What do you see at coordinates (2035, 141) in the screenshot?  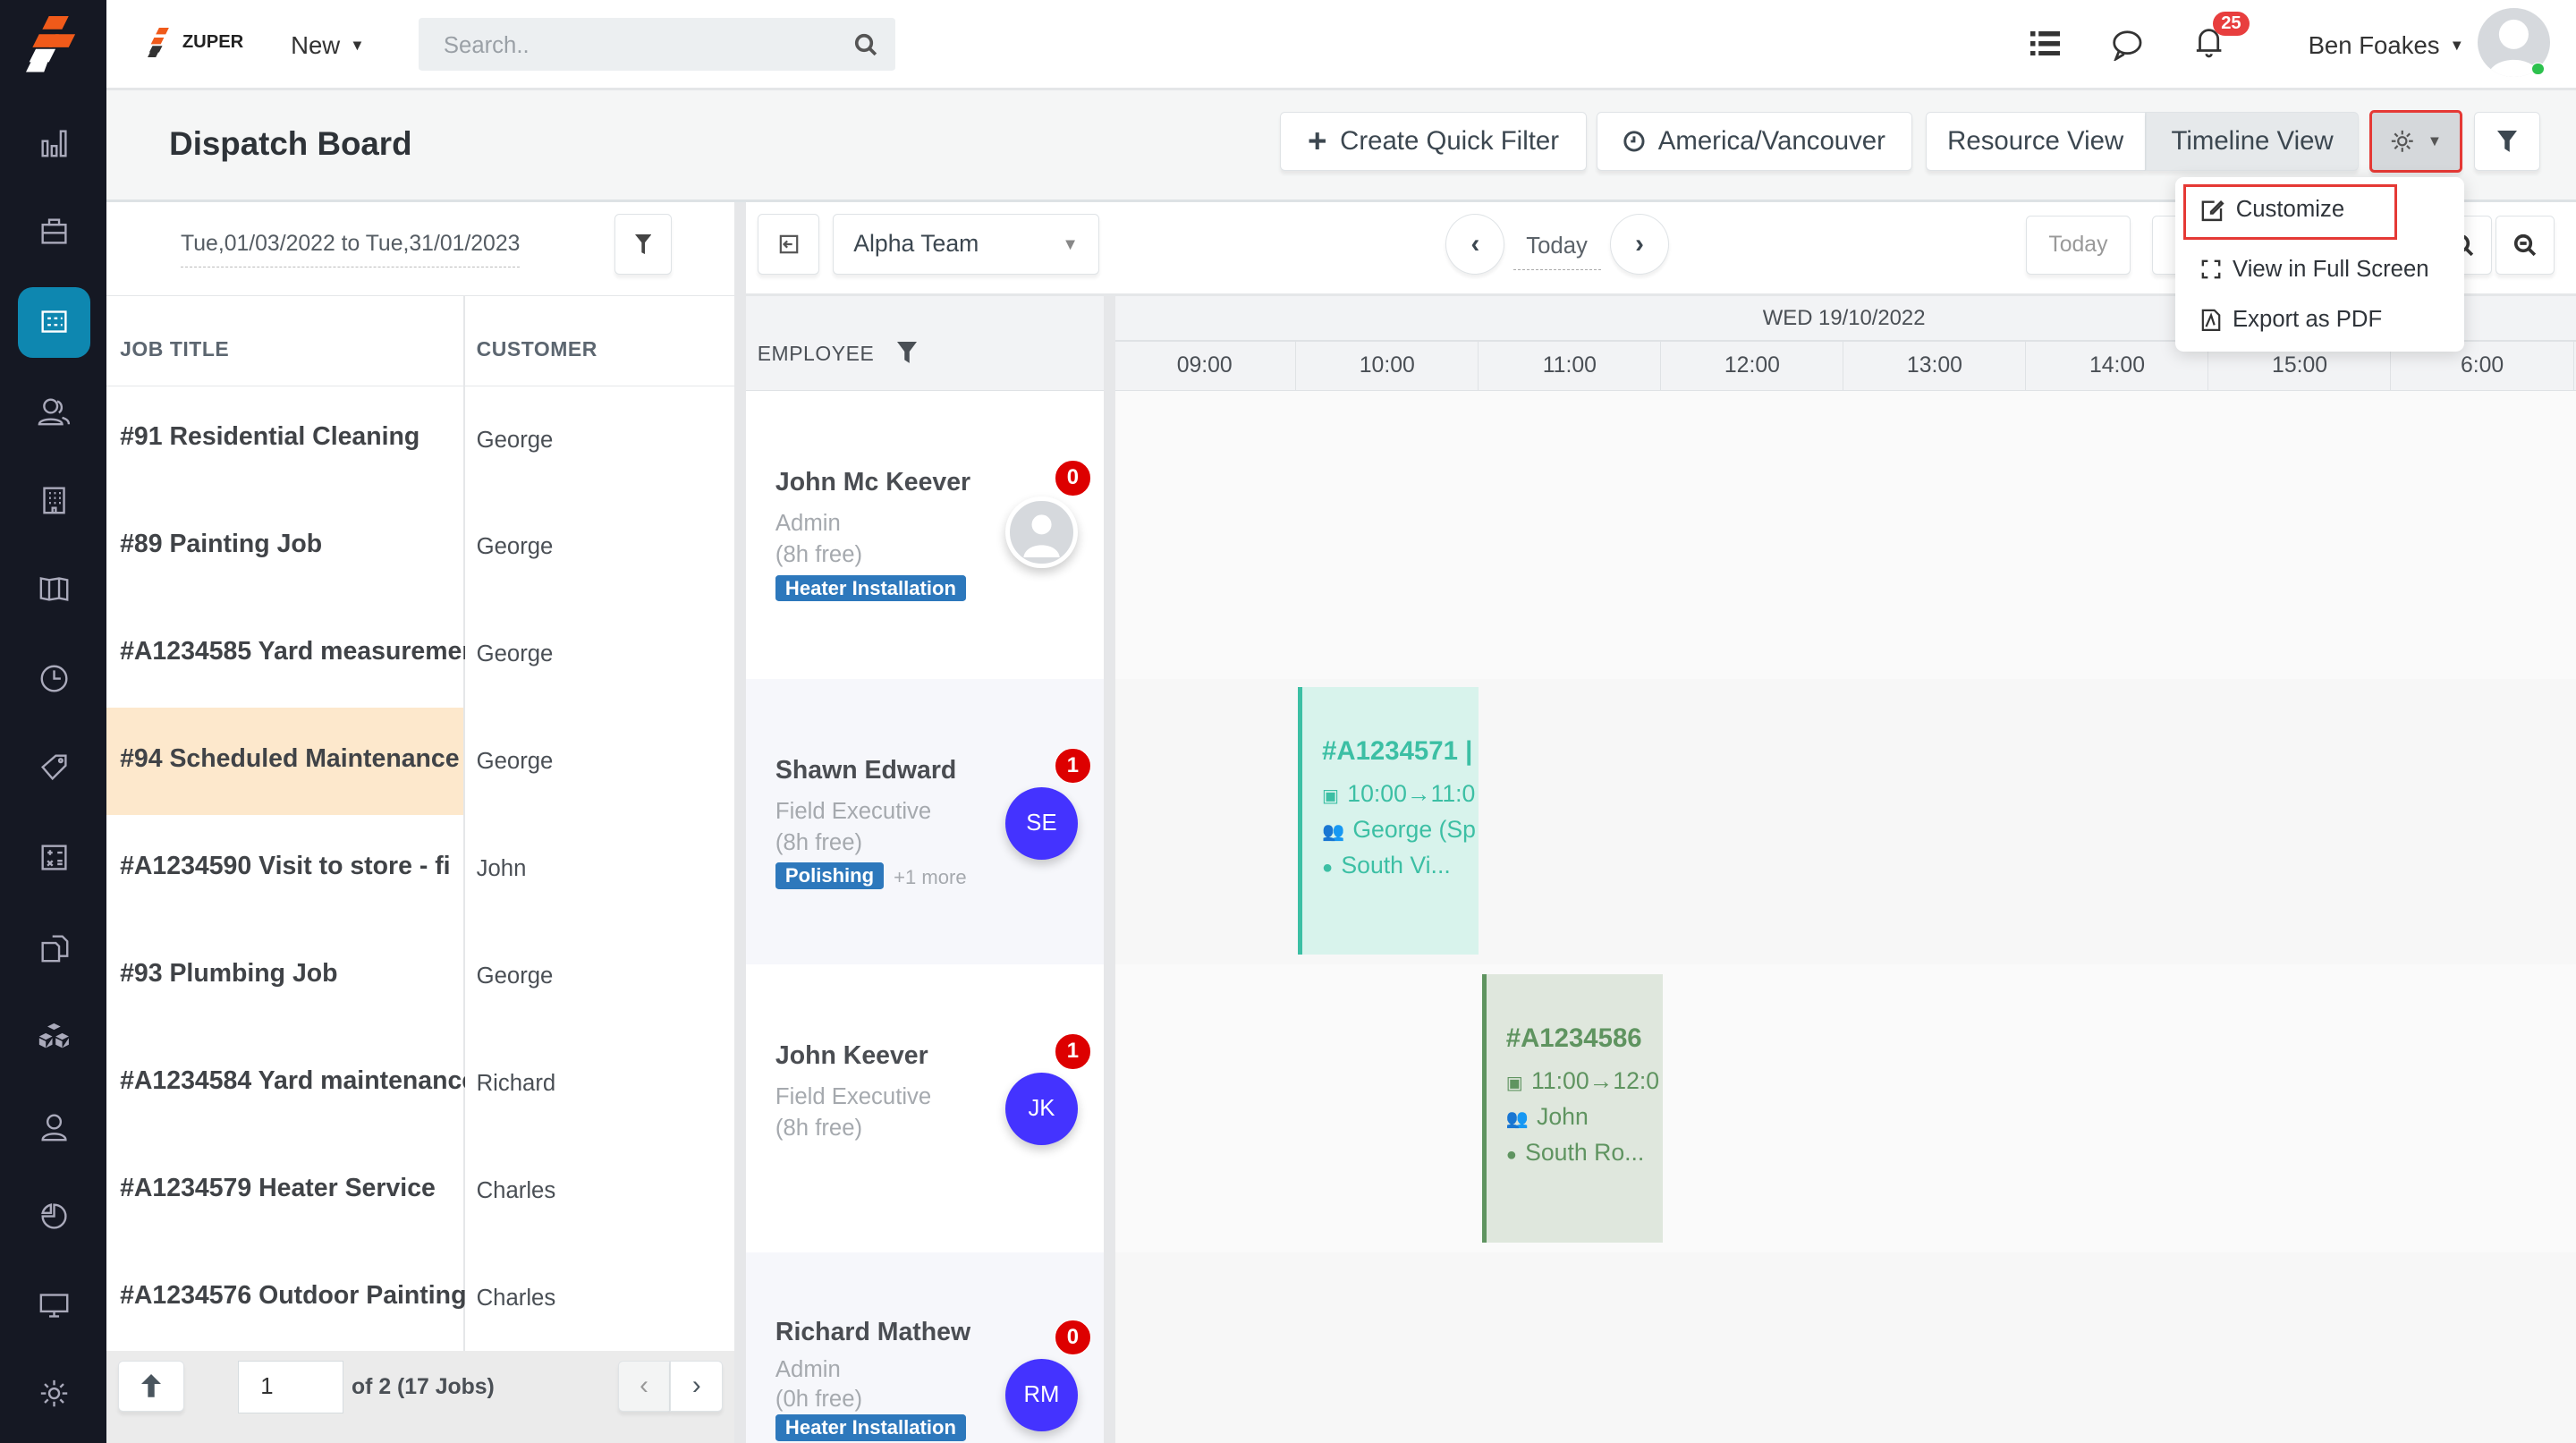 I see `resource-view-tab: Resource View` at bounding box center [2035, 141].